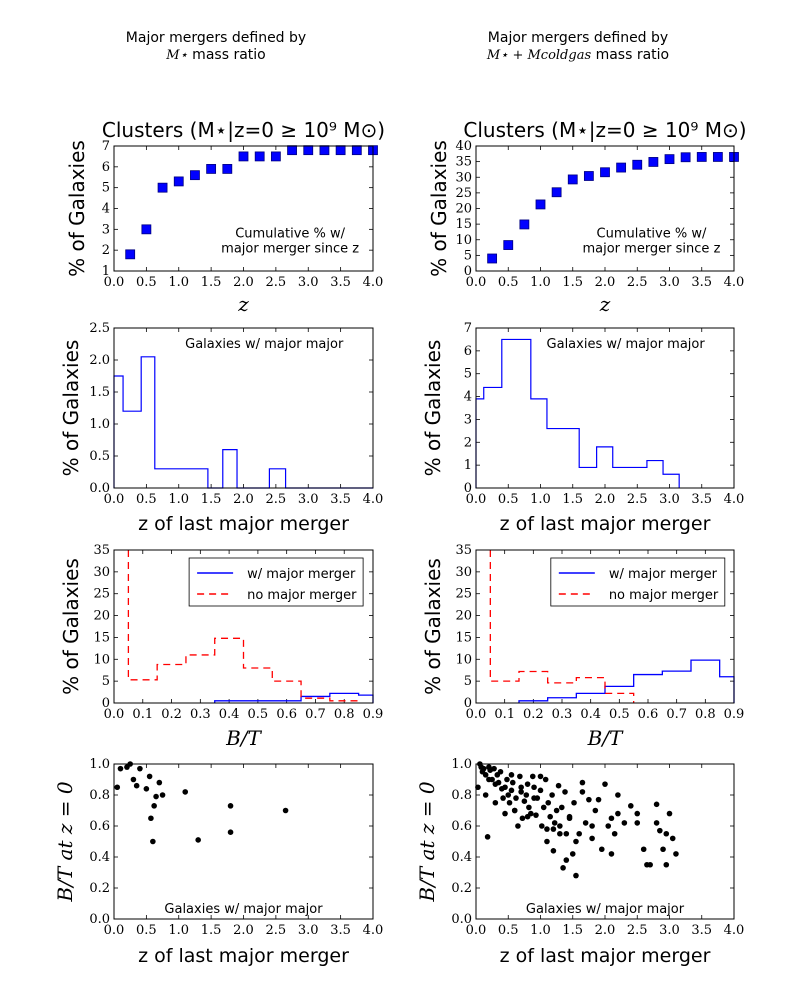 Image resolution: width=800 pixels, height=1000 pixels. I want to click on y-tick-label: 0.6, so click(461, 826).